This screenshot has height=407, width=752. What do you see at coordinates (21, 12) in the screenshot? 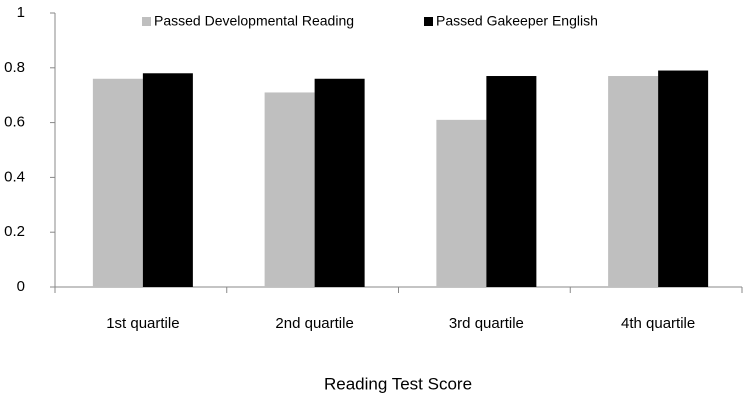
I see `y-tick-label: 1` at bounding box center [21, 12].